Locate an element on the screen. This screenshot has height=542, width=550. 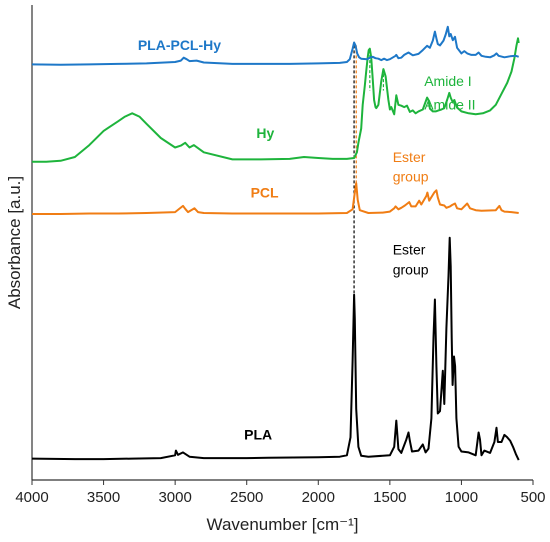
annotation-amide-i: Amide I is located at coordinates (447, 81).